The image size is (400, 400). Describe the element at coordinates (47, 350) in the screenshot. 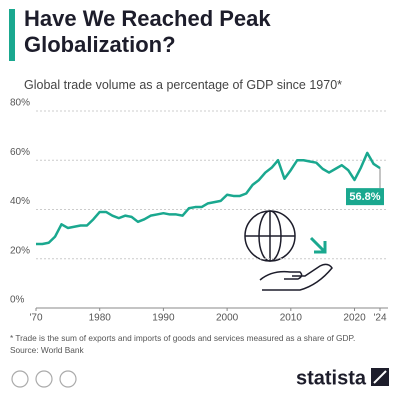

I see `source: Source: World Bank` at that location.